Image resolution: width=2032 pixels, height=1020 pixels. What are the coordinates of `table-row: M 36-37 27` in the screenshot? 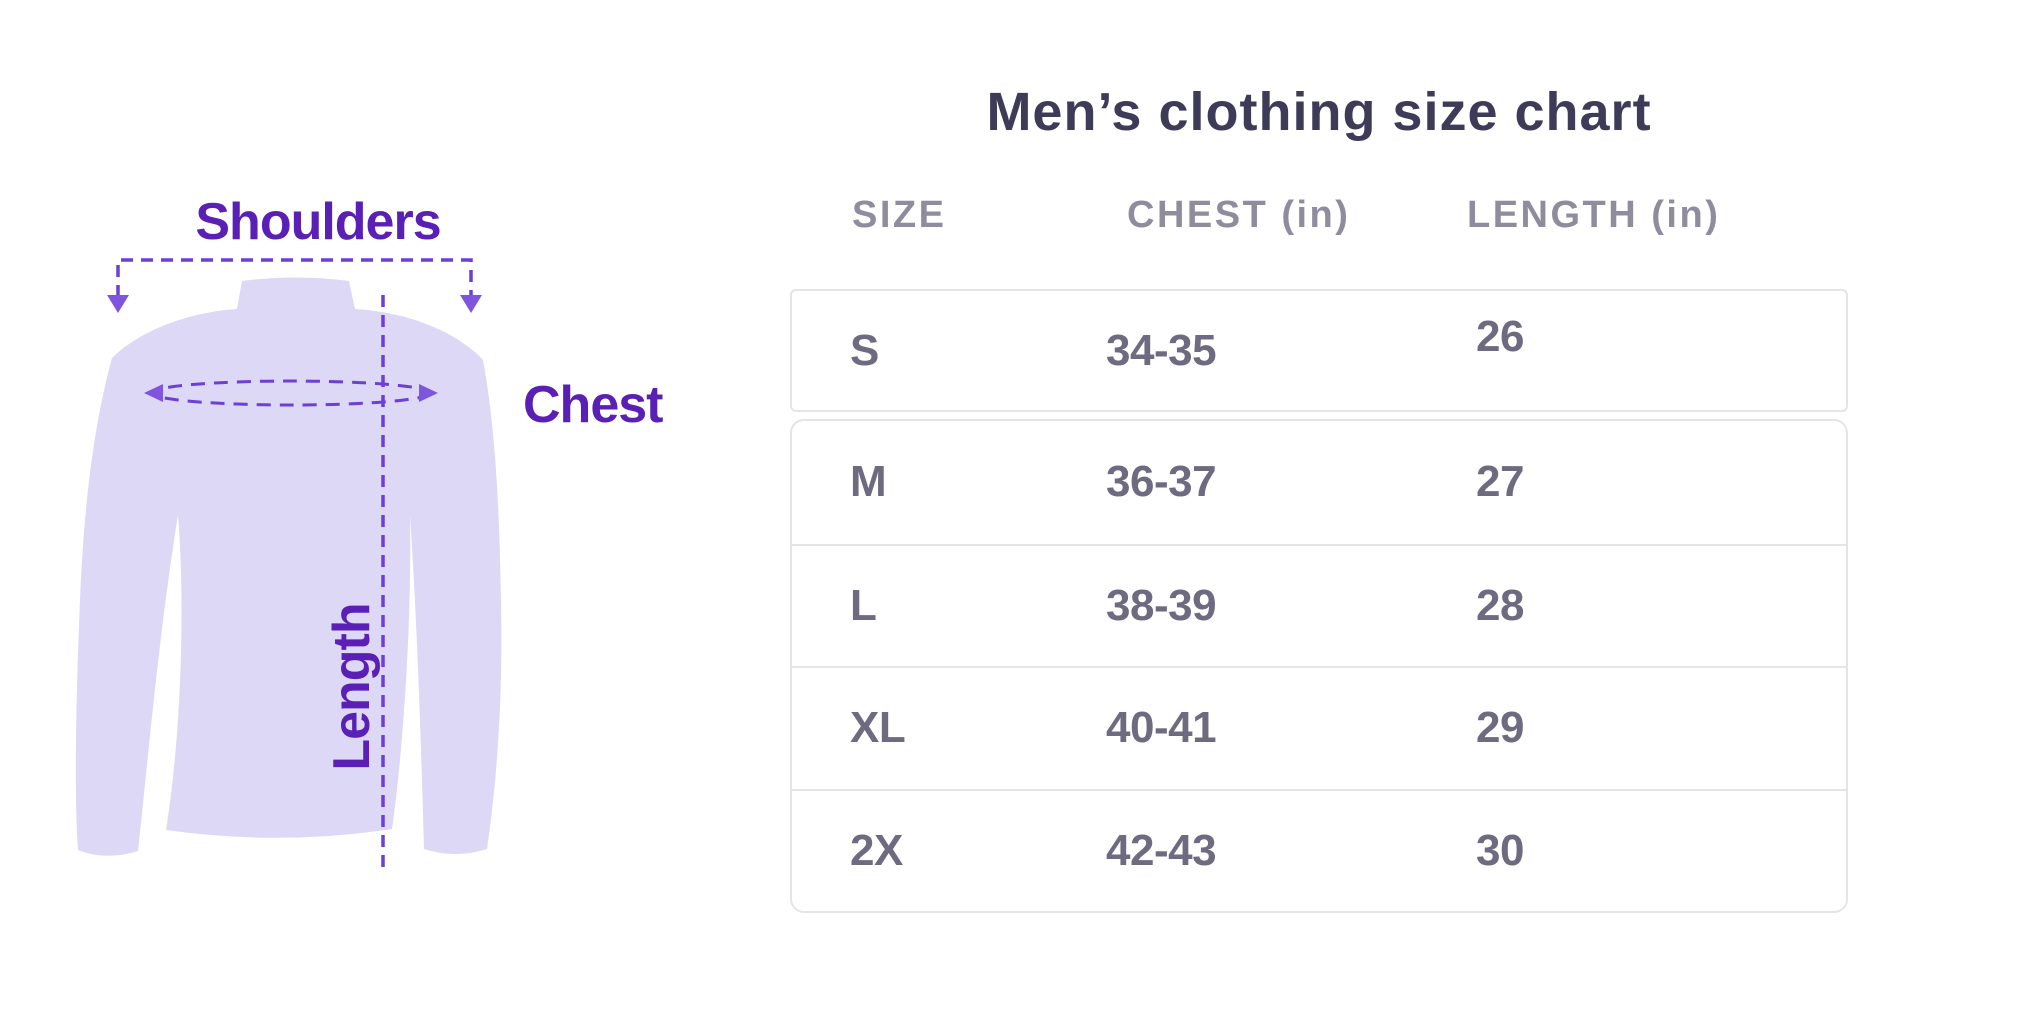 It's located at (1319, 482).